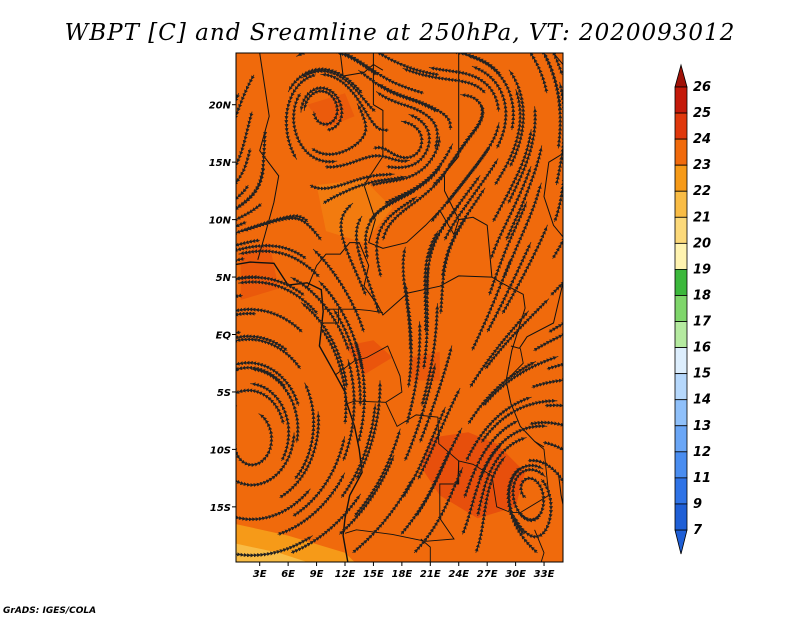  Describe the element at coordinates (222, 307) in the screenshot. I see `y-axis: 20N 15N 10N 5N EQ 5S 10S 15S` at that location.